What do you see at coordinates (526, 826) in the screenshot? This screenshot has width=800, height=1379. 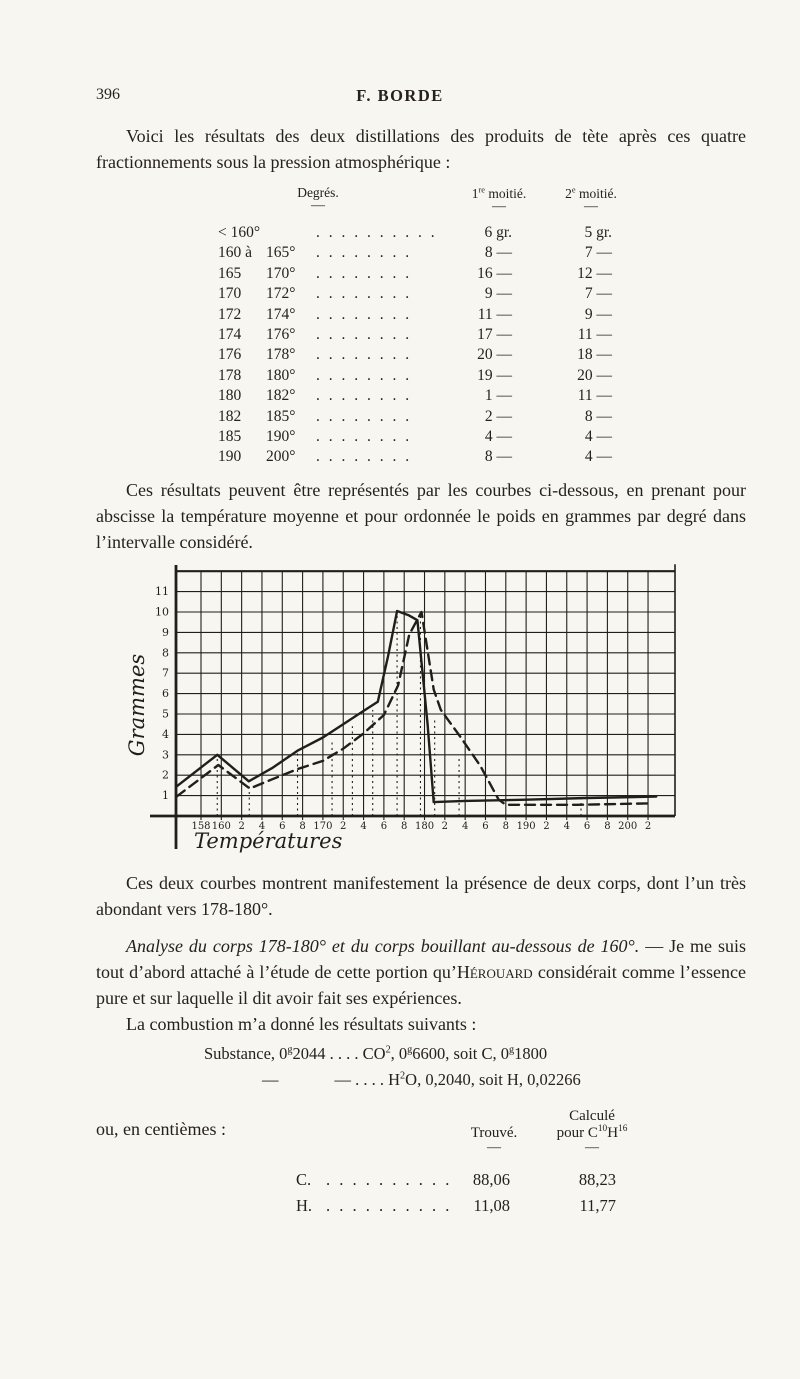 I see `svg-text: 190` at bounding box center [526, 826].